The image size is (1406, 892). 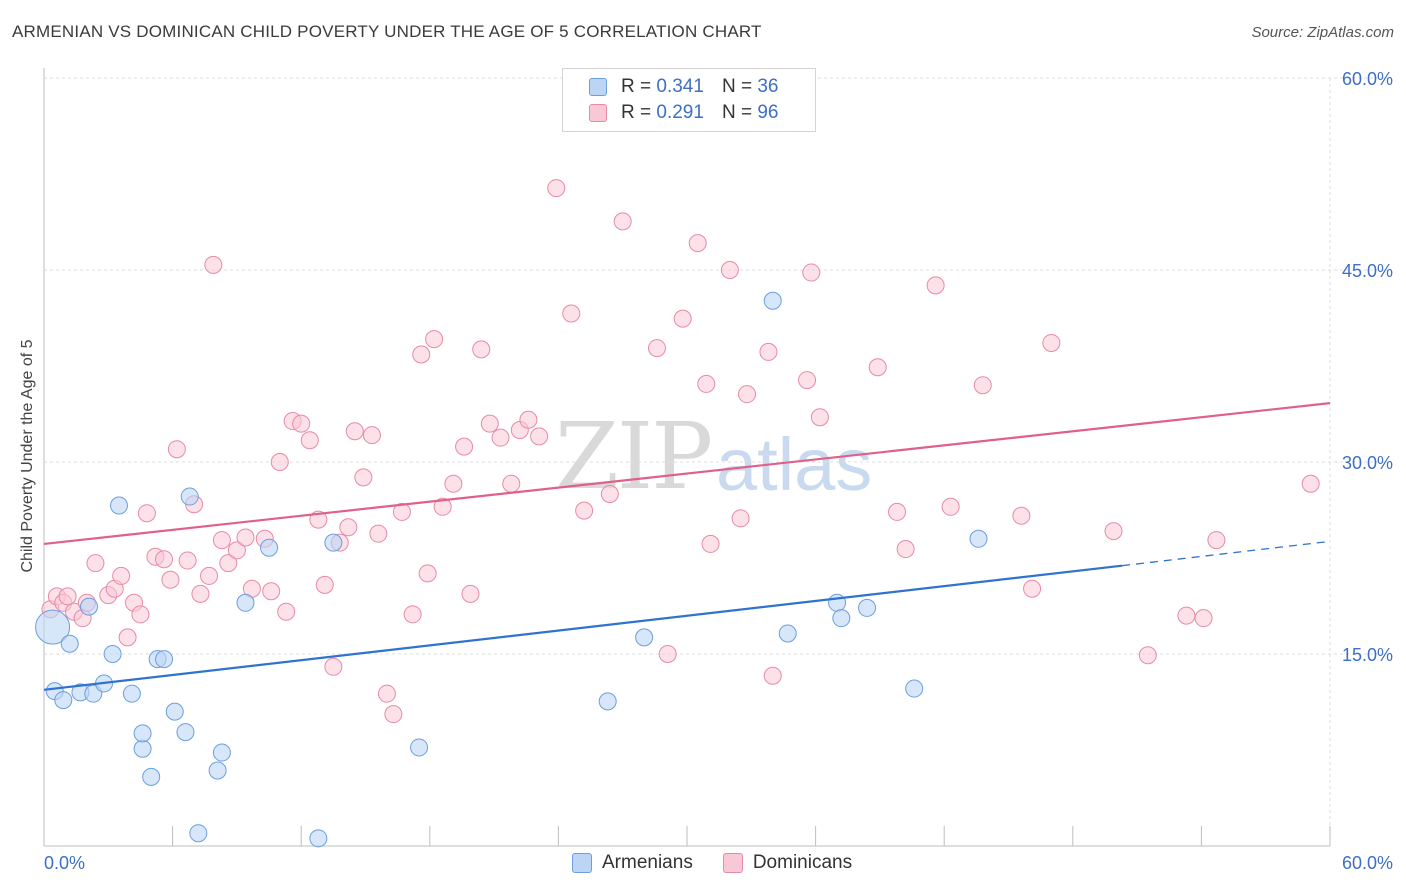 I want to click on armenians-legend-label: Armenians, so click(x=647, y=862).